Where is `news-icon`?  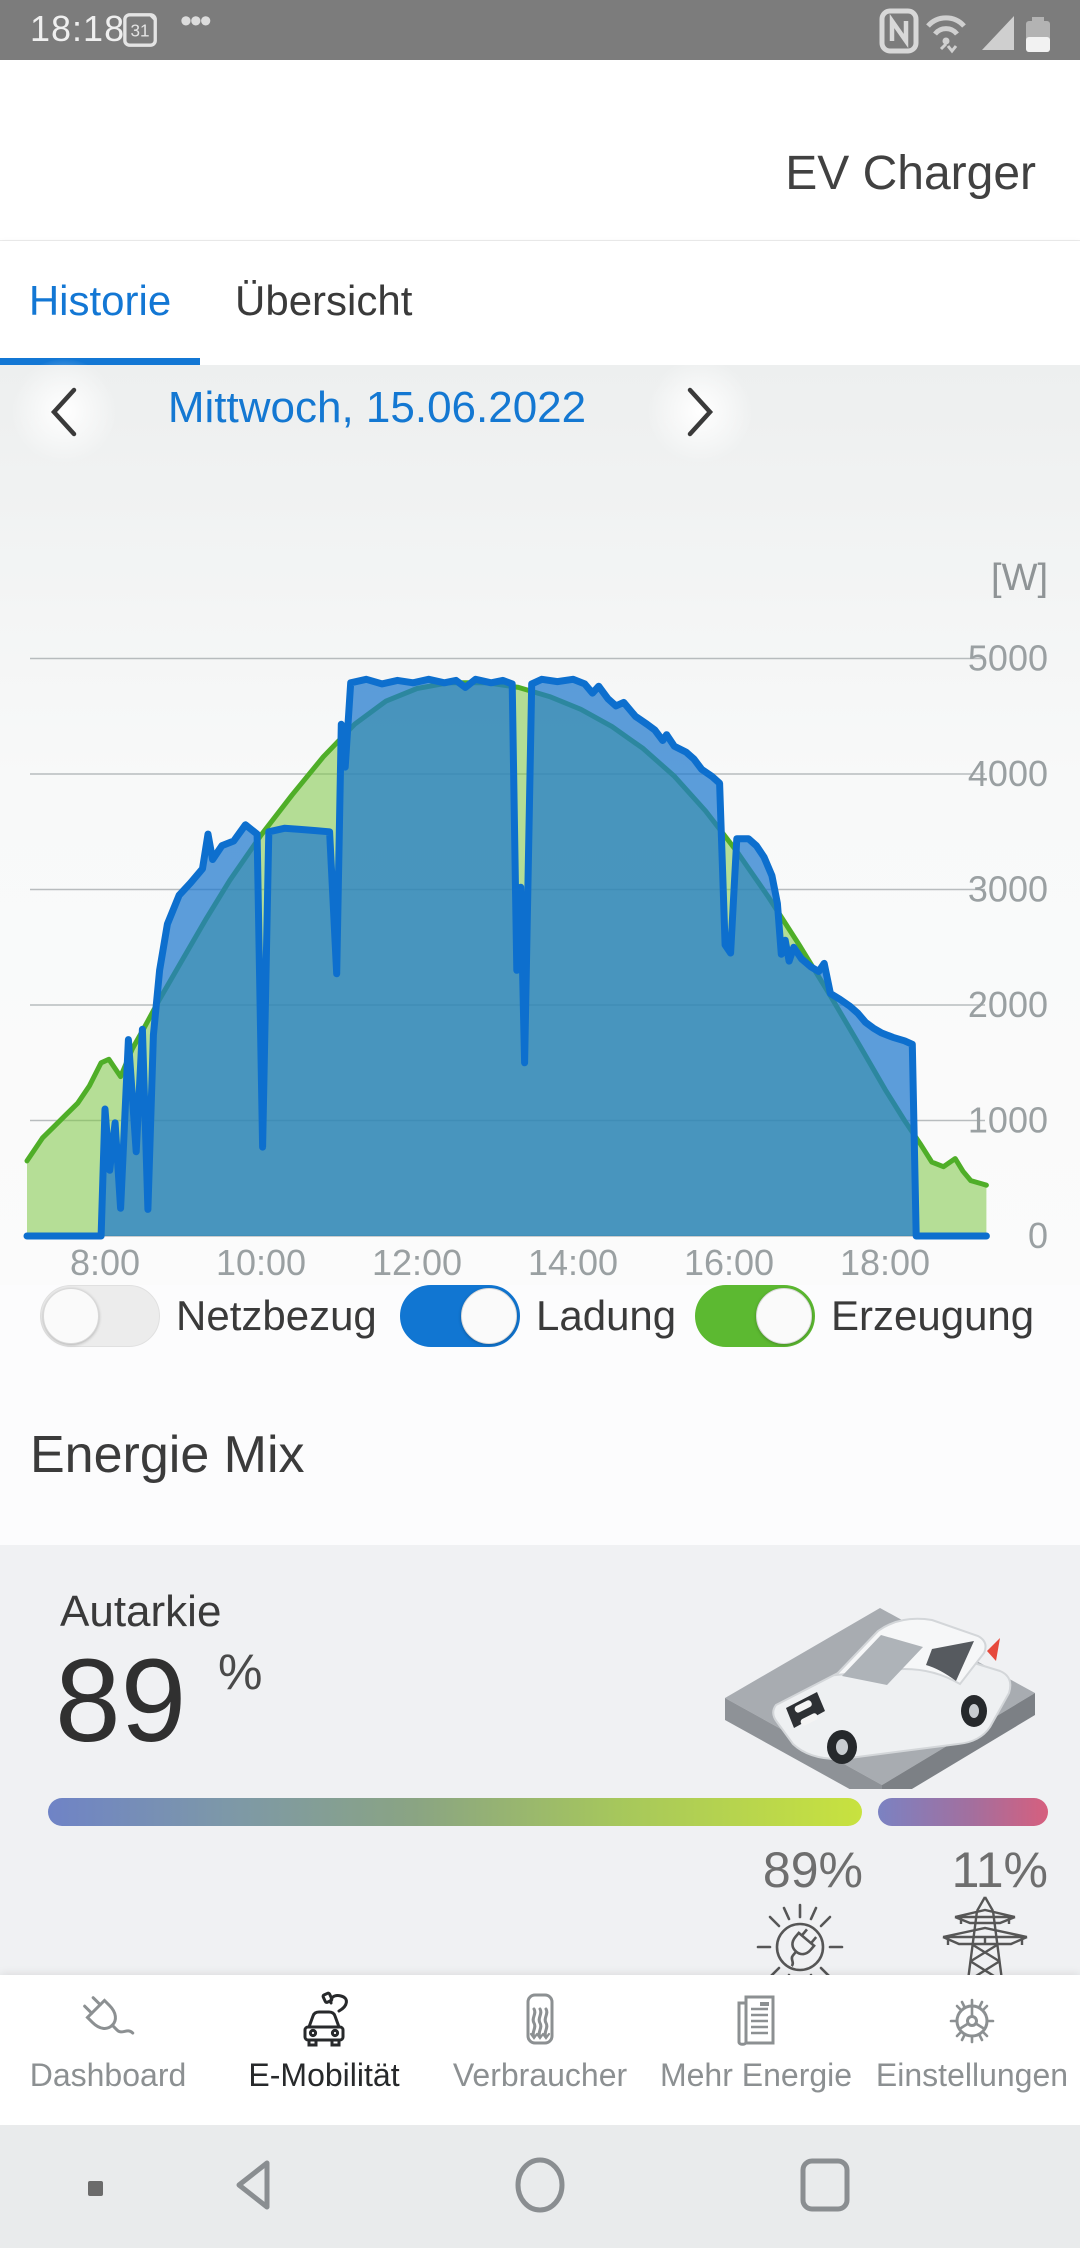
news-icon is located at coordinates (756, 2020).